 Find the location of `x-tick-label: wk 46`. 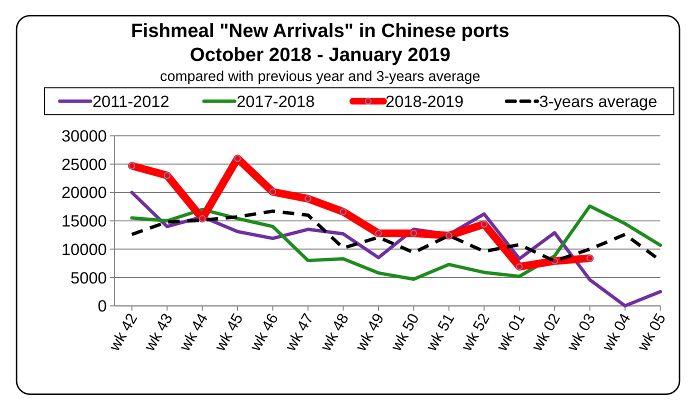

x-tick-label: wk 46 is located at coordinates (264, 332).